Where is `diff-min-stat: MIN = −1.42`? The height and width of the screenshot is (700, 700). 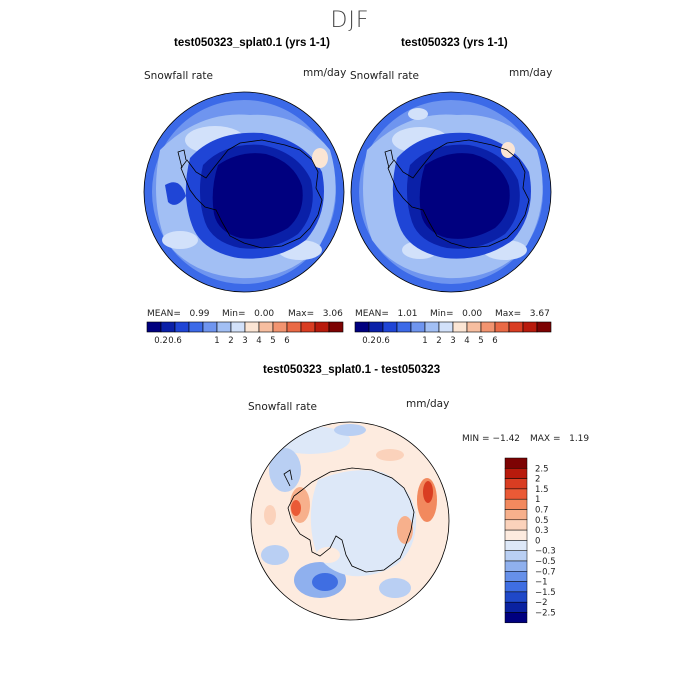 diff-min-stat: MIN = −1.42 is located at coordinates (491, 439).